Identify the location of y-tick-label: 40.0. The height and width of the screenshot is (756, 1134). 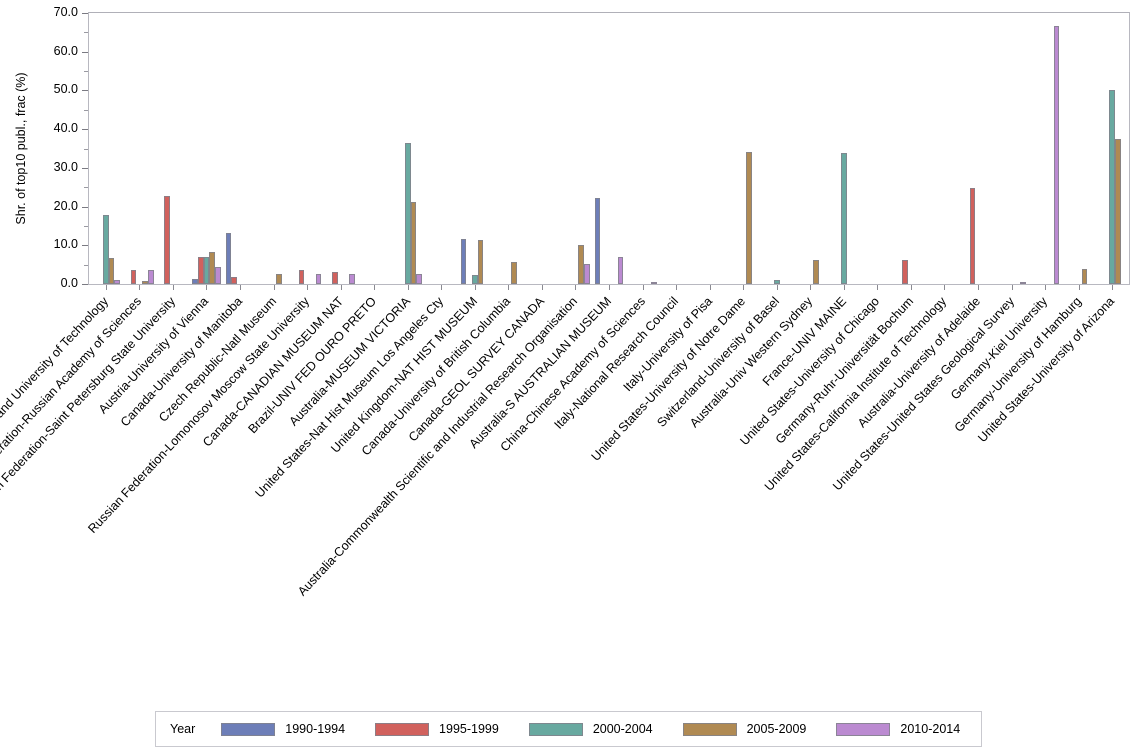
(65, 128).